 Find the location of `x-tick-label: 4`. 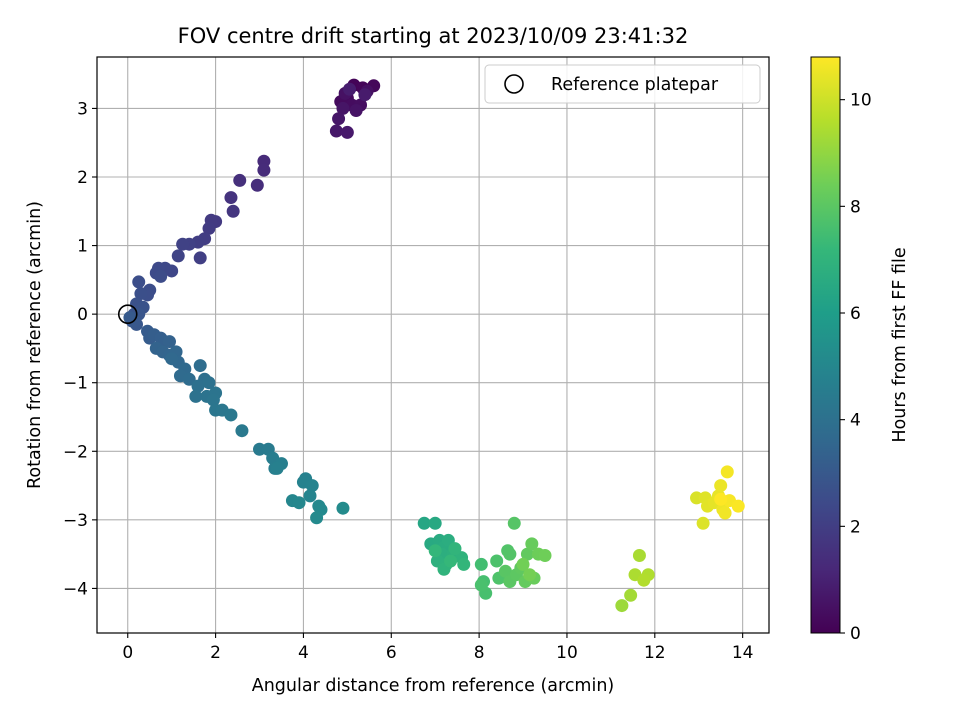

x-tick-label: 4 is located at coordinates (303, 653).